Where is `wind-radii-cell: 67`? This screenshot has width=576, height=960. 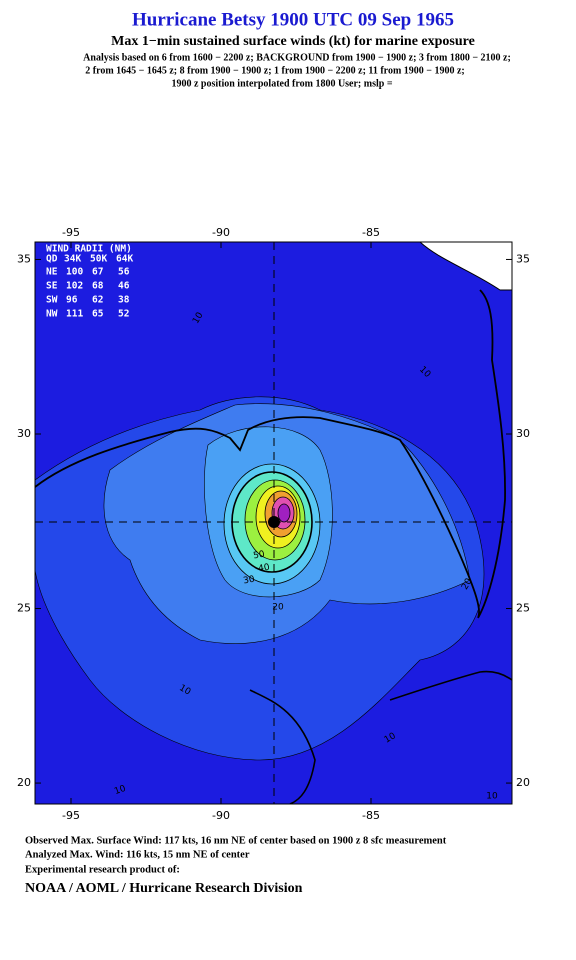 wind-radii-cell: 67 is located at coordinates (97, 272).